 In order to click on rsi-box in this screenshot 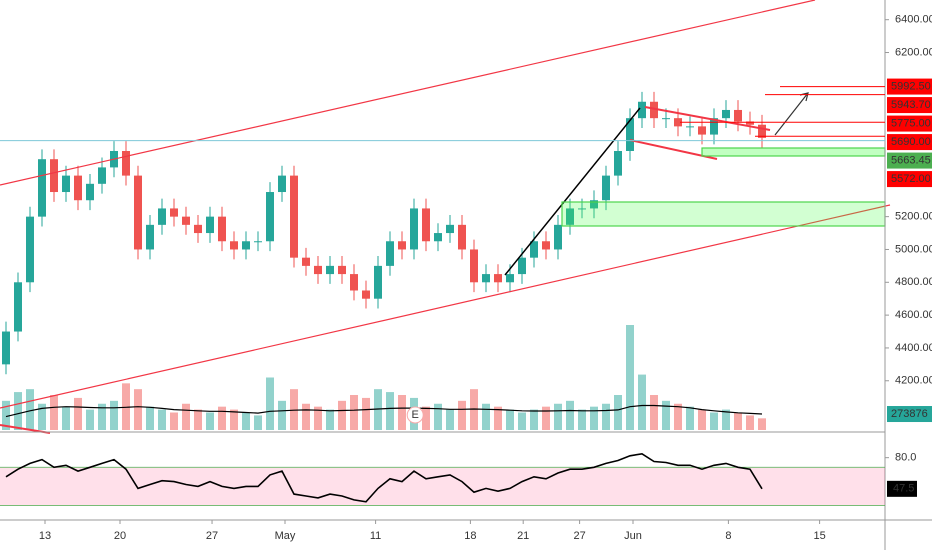, I will do `click(902, 488)`.